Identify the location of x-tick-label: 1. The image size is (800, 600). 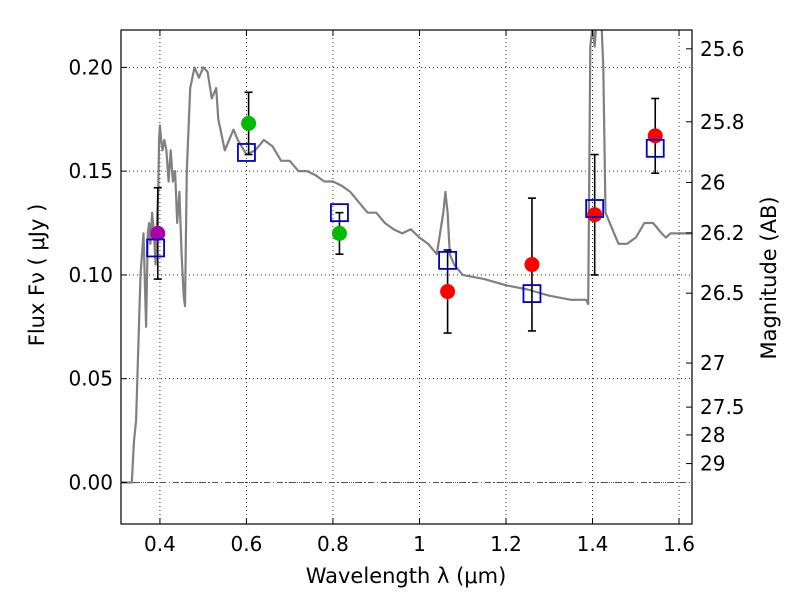
(419, 544).